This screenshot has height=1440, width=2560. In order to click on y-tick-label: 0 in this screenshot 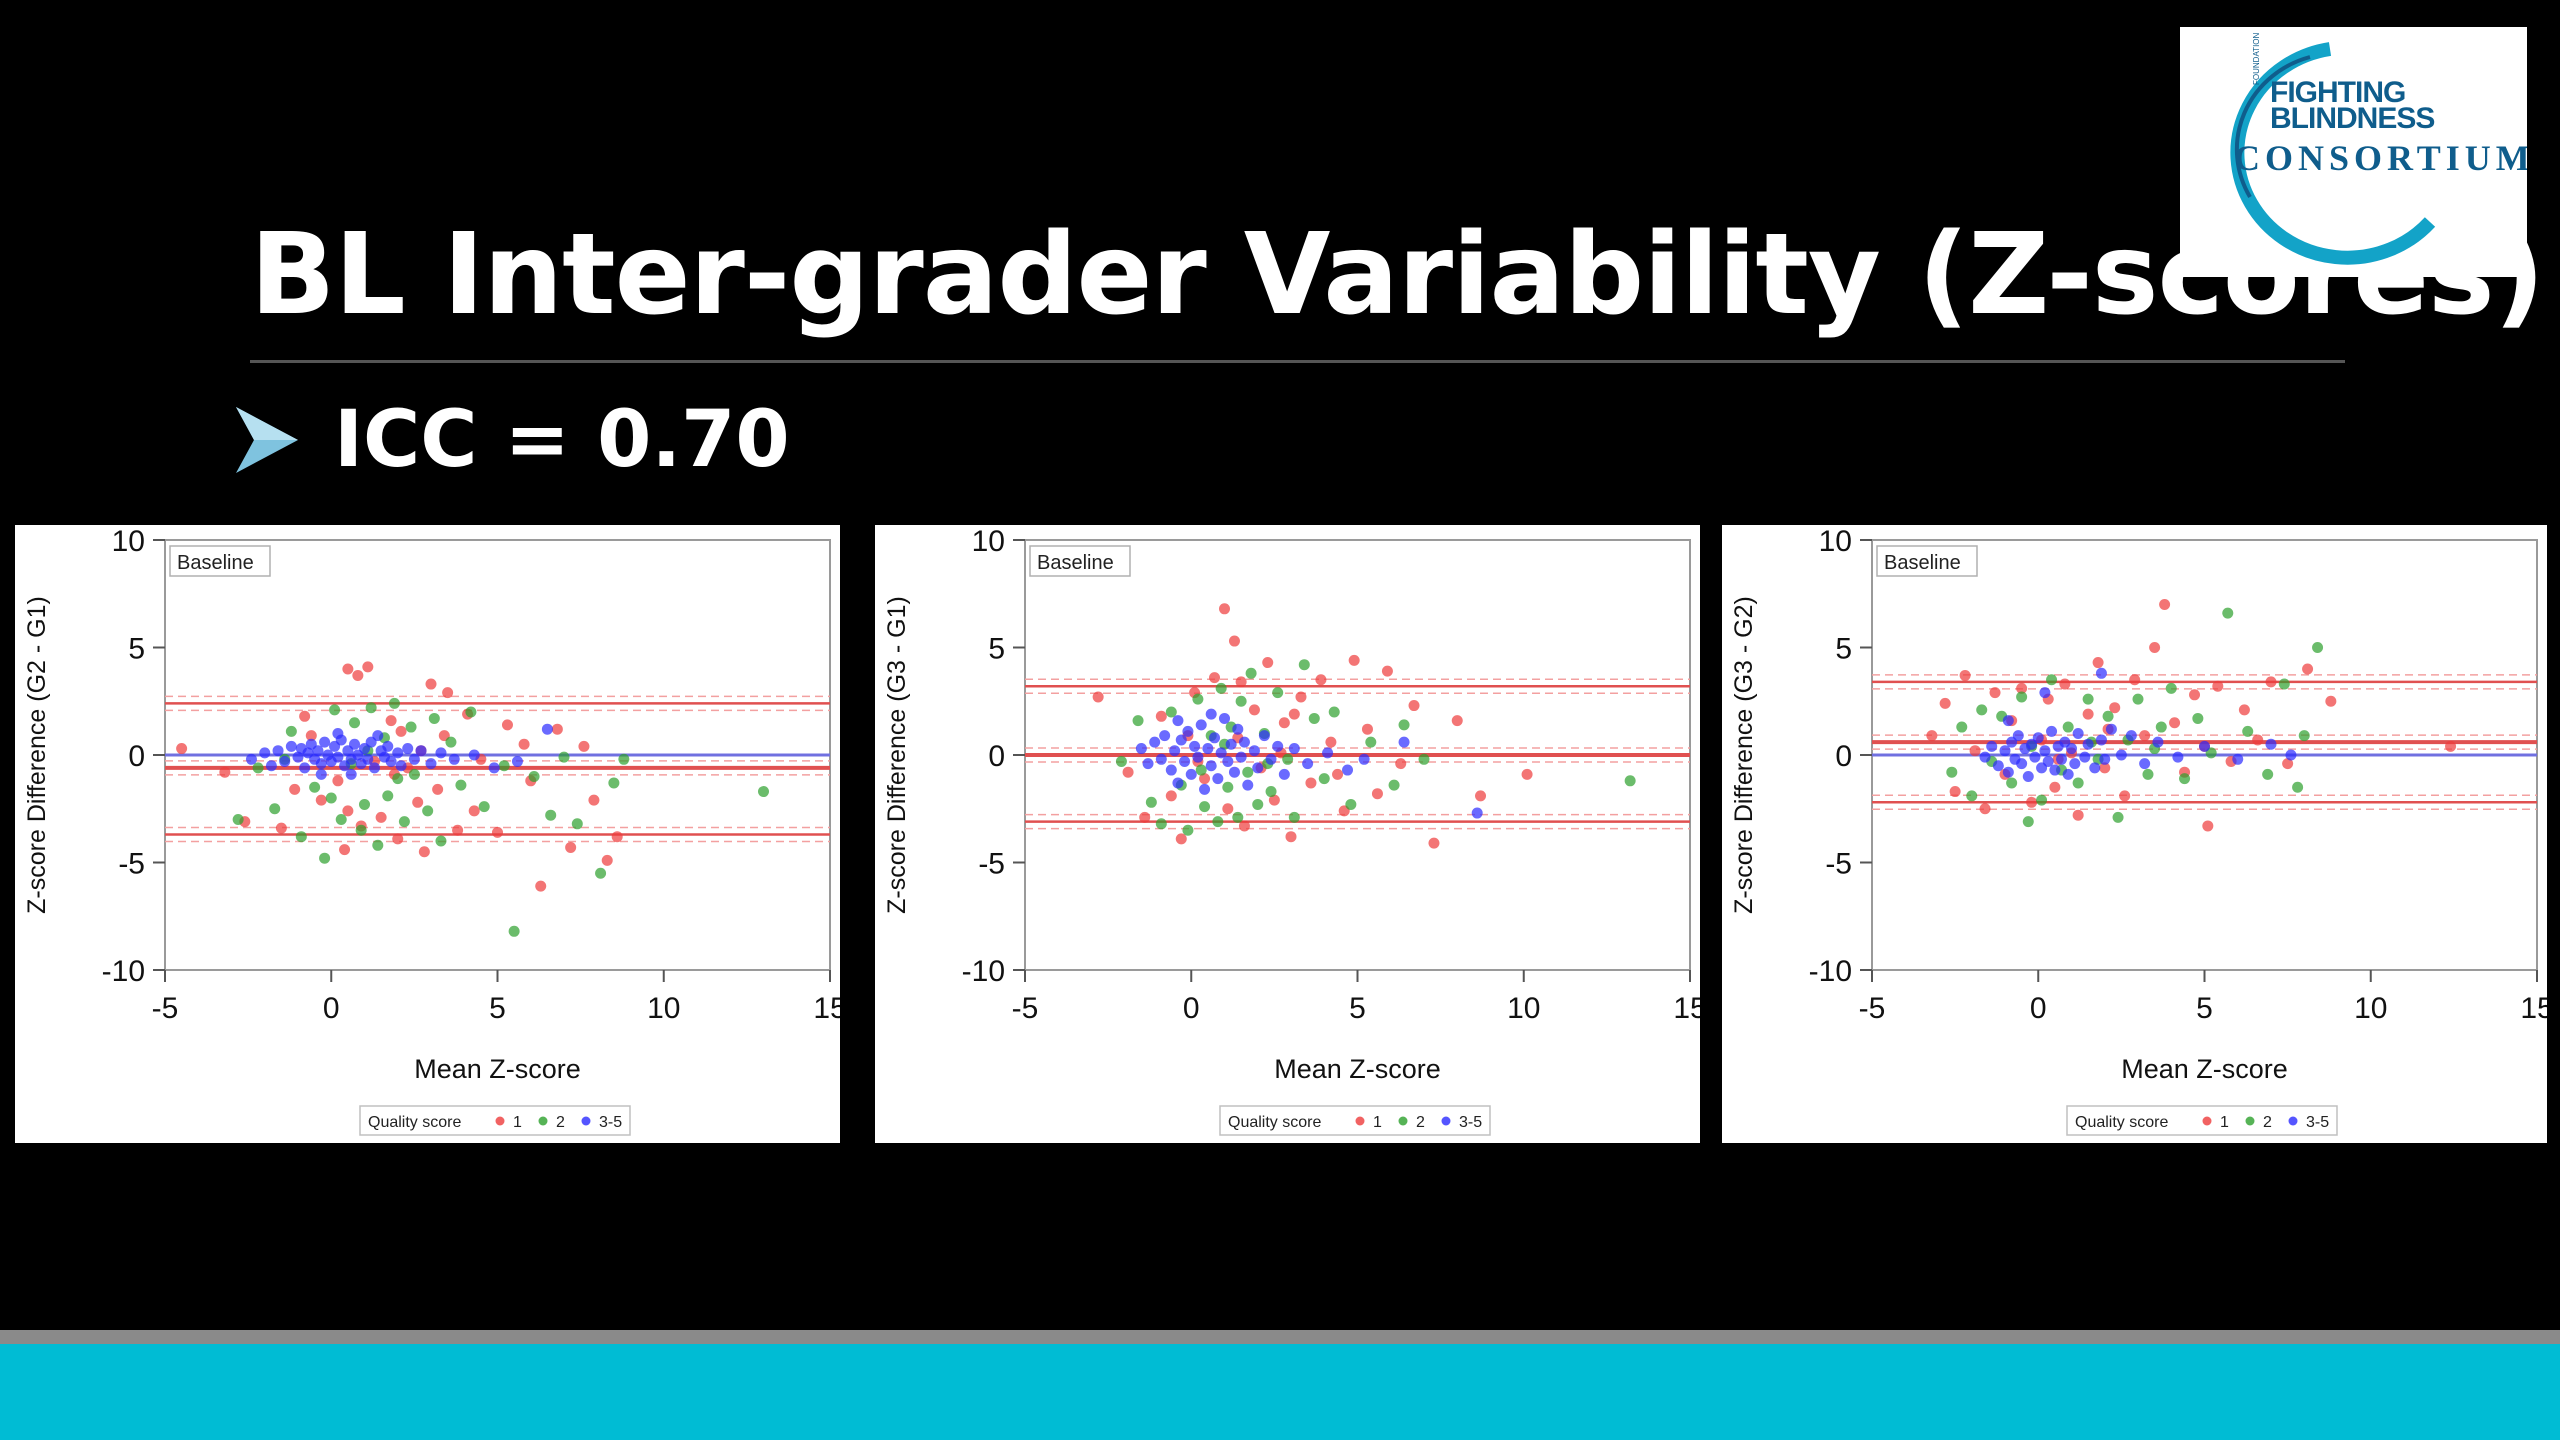, I will do `click(136, 756)`.